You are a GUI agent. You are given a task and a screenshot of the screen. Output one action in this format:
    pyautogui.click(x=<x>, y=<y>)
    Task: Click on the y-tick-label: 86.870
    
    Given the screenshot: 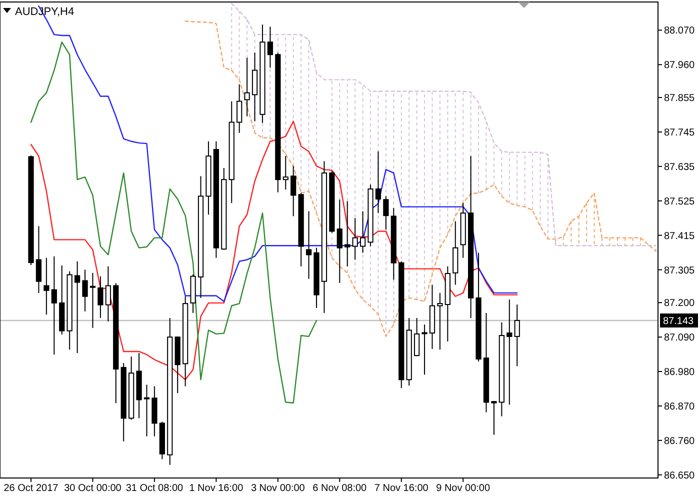 What is the action you would take?
    pyautogui.click(x=680, y=406)
    